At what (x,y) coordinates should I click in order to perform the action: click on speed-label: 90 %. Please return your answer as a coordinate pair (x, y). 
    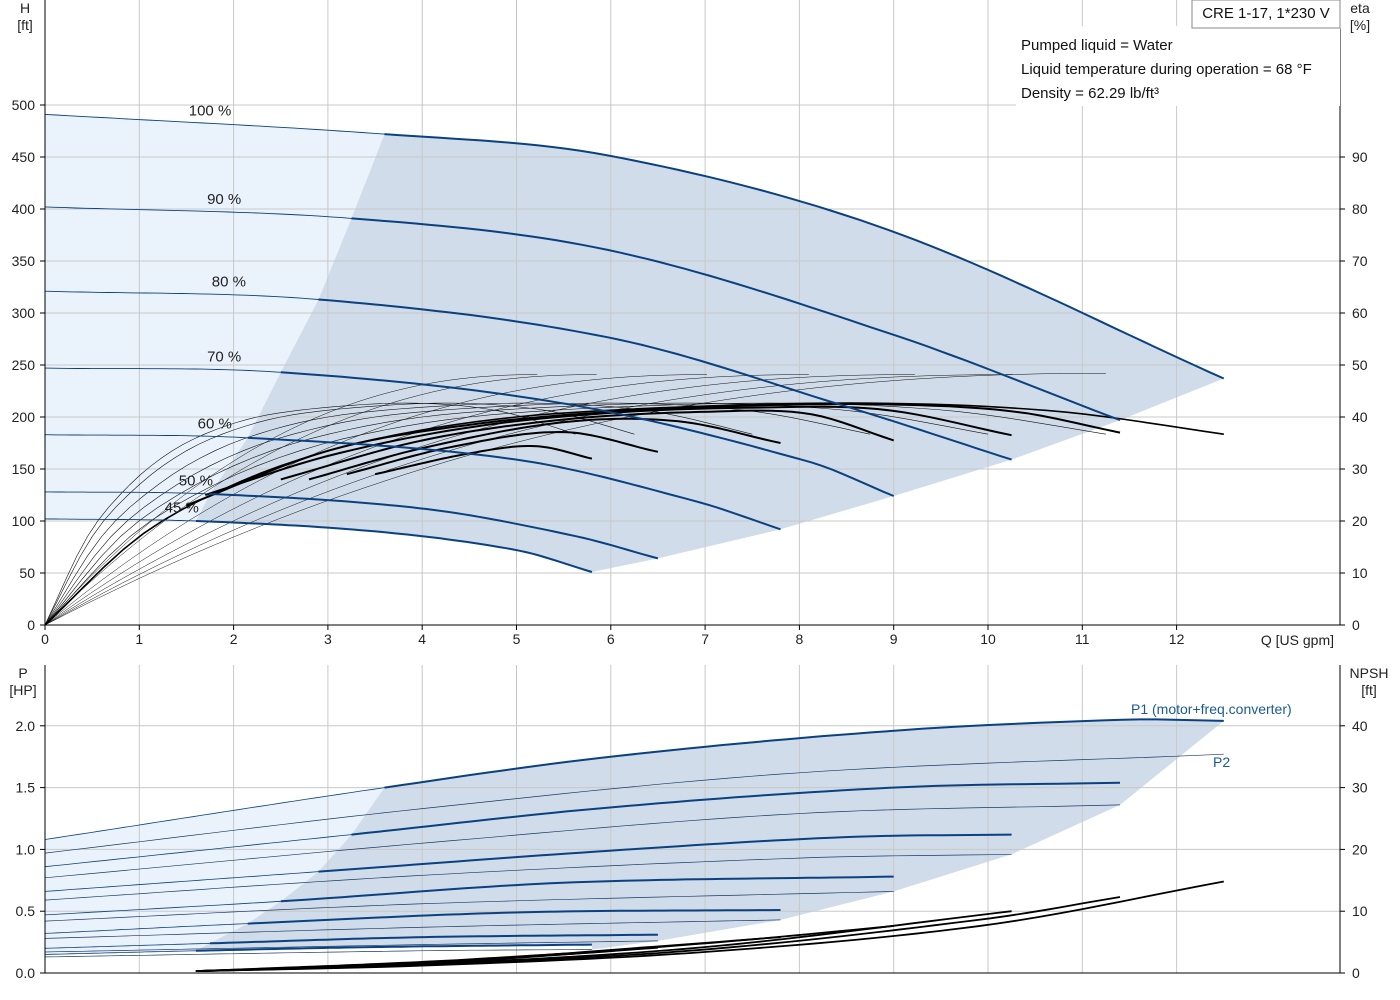
    Looking at the image, I should click on (224, 199).